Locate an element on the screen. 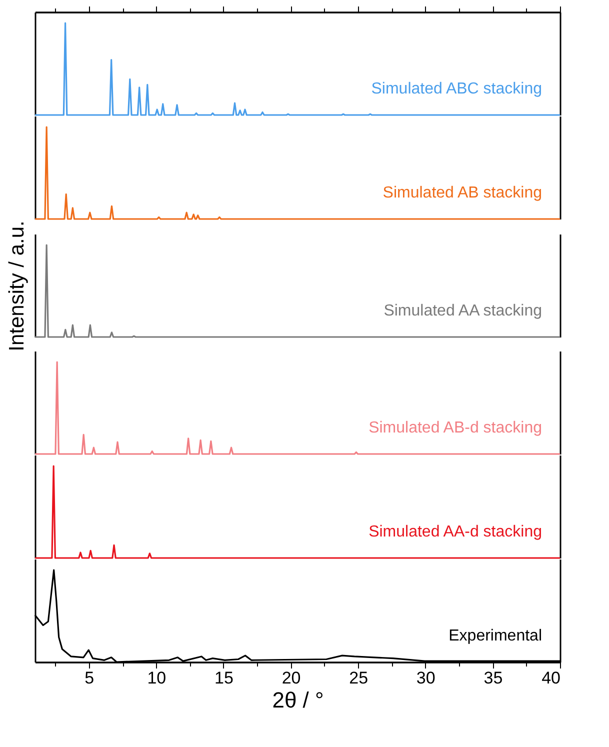 The image size is (609, 747). x-tick-label: 20 is located at coordinates (291, 678).